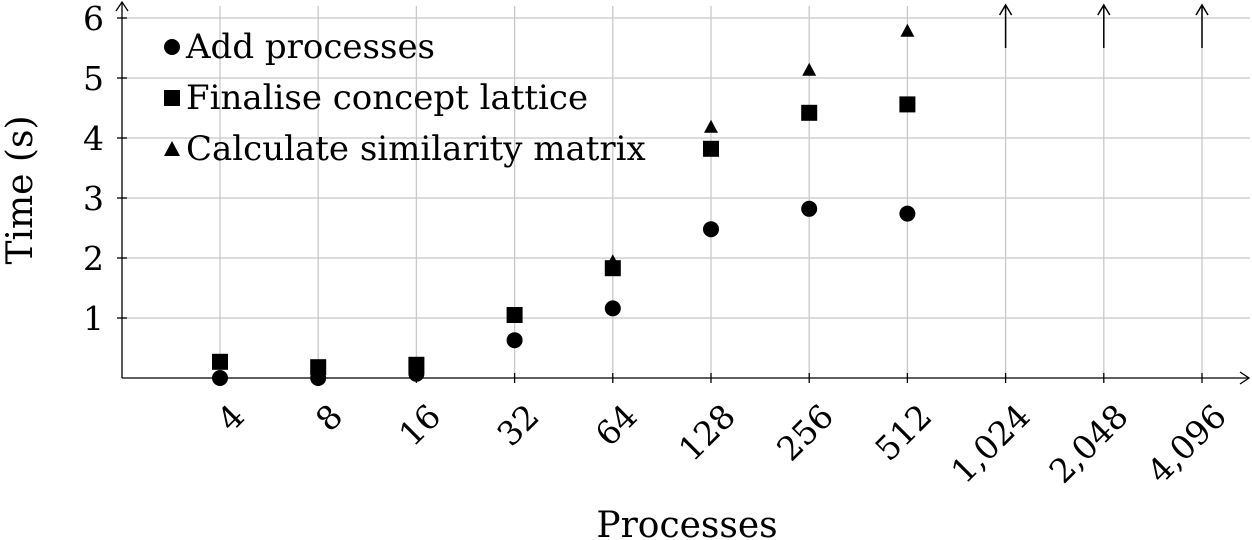 The image size is (1252, 540). What do you see at coordinates (172, 98) in the screenshot?
I see `legend-marker-finalise-concept-lattice` at bounding box center [172, 98].